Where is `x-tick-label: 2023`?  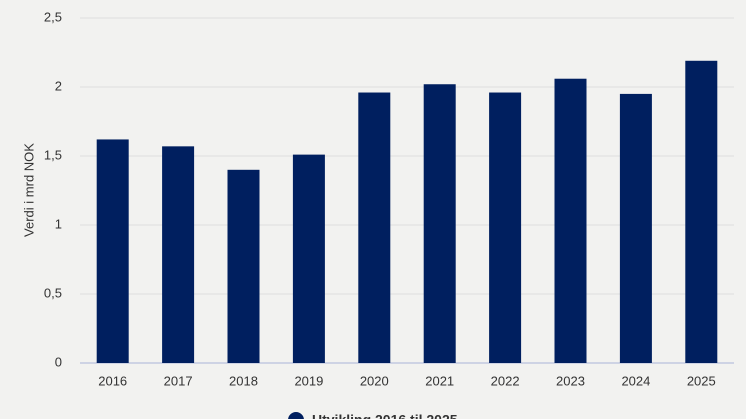
x-tick-label: 2023 is located at coordinates (570, 380).